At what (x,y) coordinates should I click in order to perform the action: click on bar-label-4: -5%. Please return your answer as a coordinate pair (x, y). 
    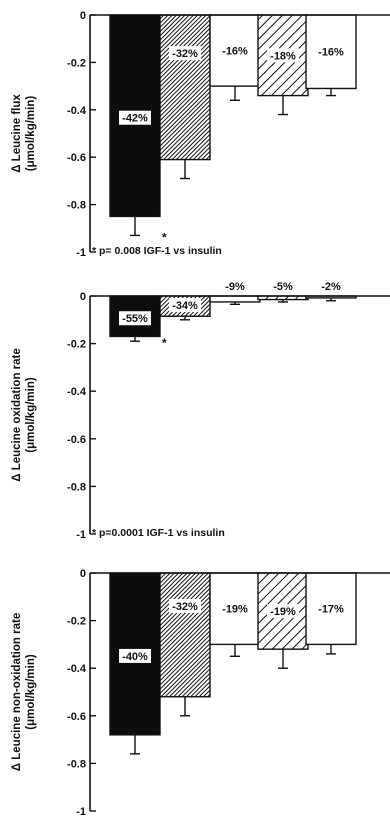
    Looking at the image, I should click on (283, 287).